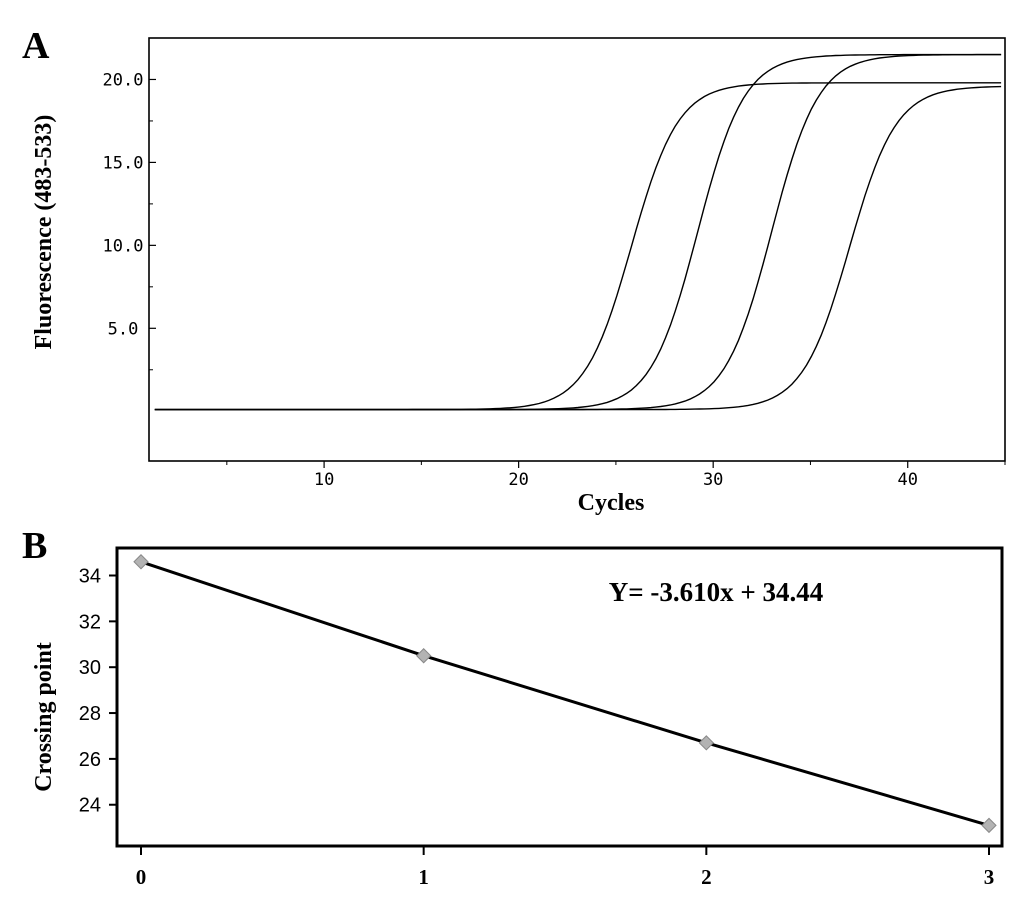 This screenshot has width=1033, height=902. What do you see at coordinates (716, 592) in the screenshot?
I see `regression-equation: Y= -3.610x + 34.44` at bounding box center [716, 592].